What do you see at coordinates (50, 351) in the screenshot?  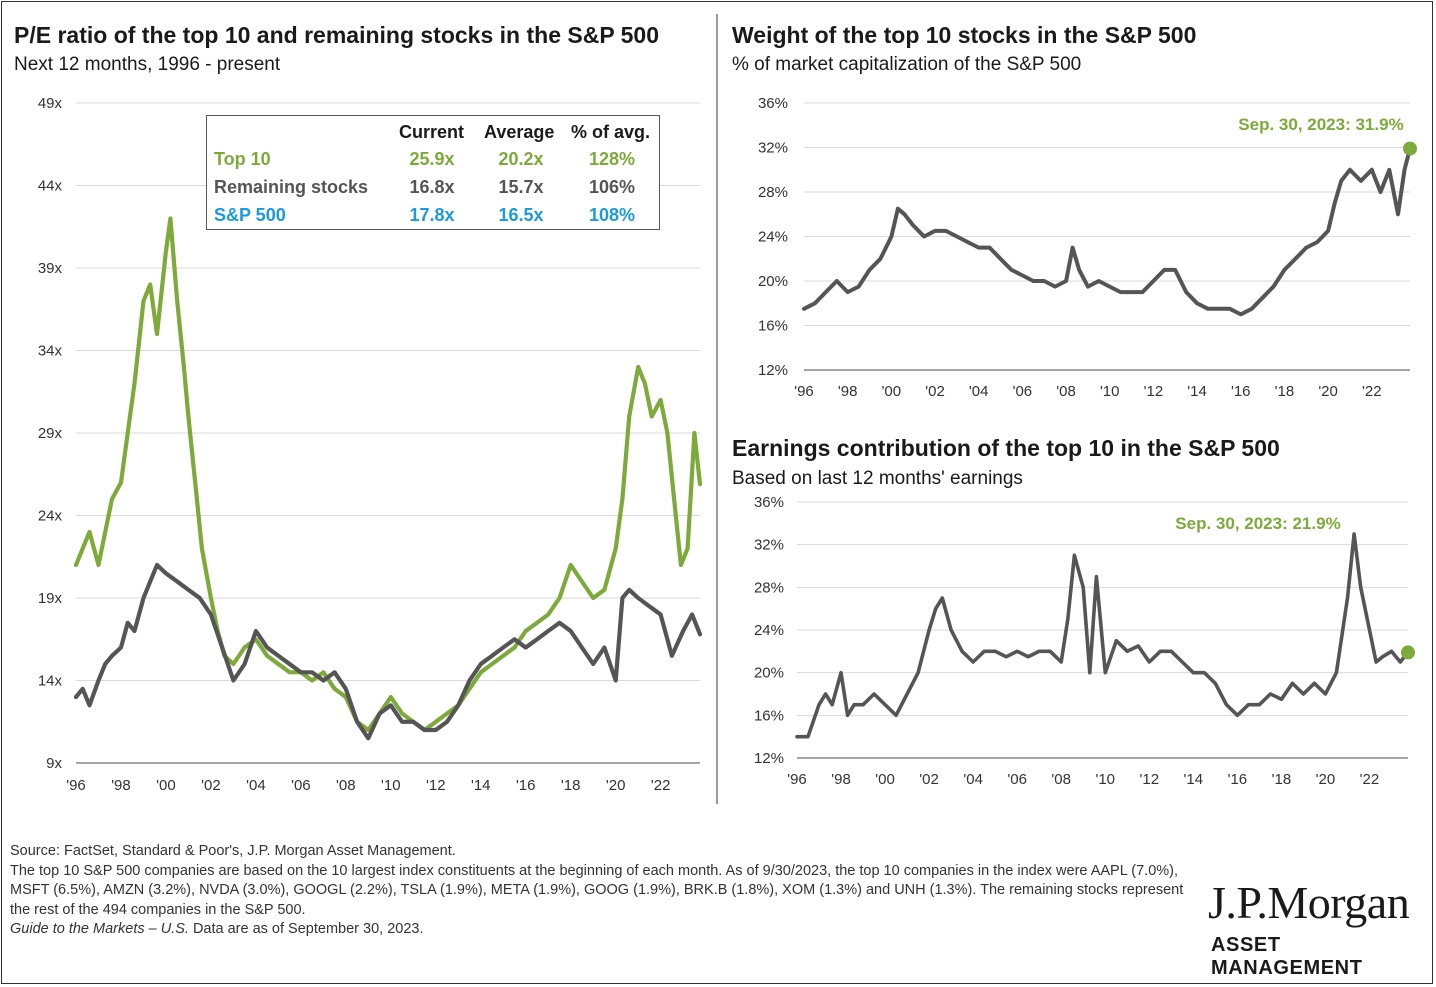 I see `y-tick-label: 34x` at bounding box center [50, 351].